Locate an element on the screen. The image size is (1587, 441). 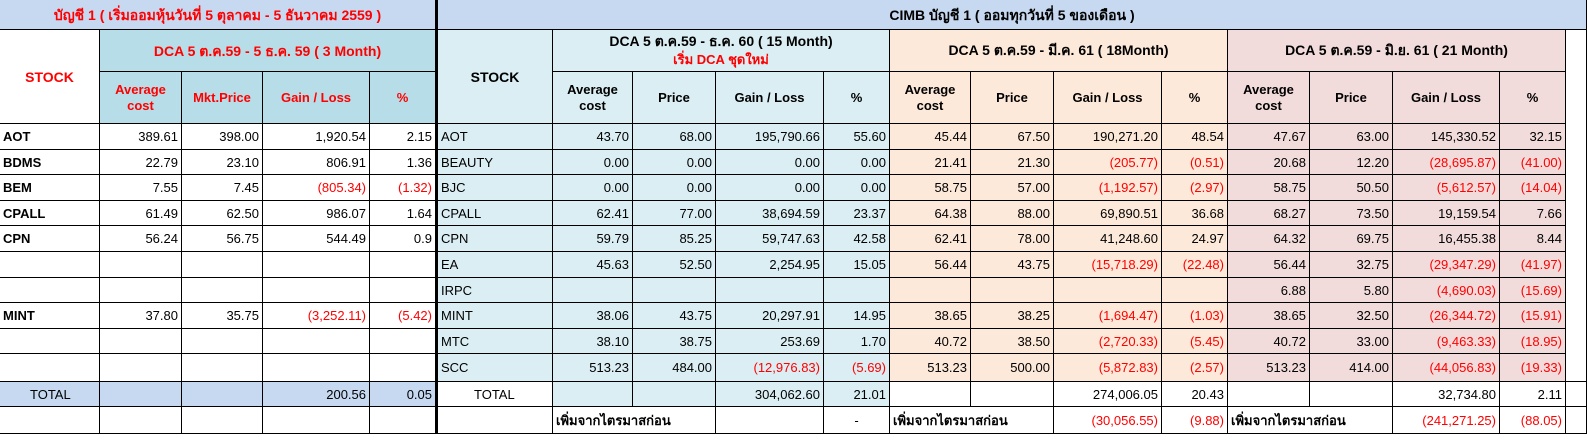
right-g2-price: 21.30 is located at coordinates (1012, 162).